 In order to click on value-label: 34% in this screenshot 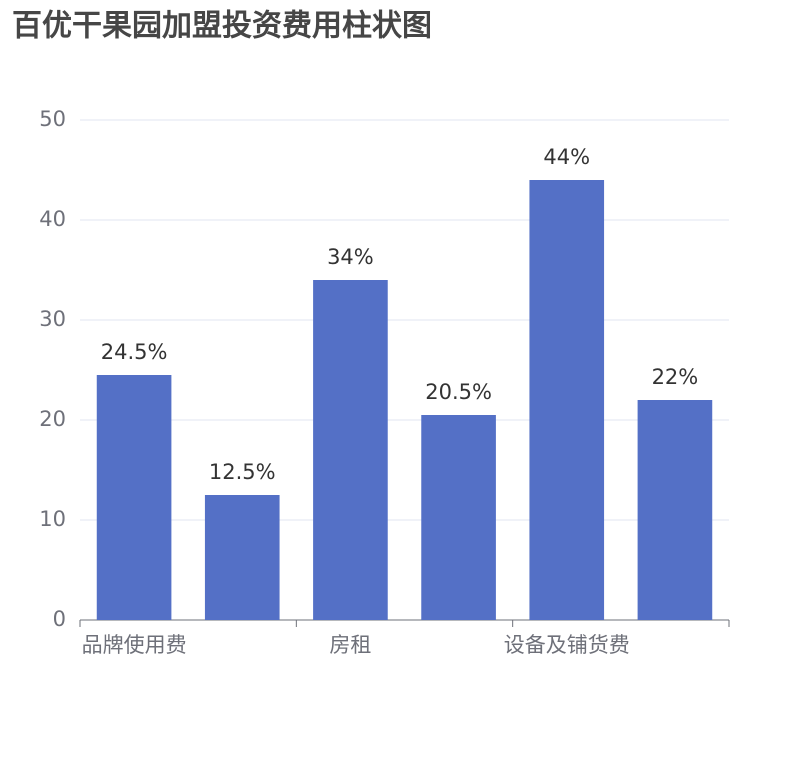, I will do `click(350, 257)`.